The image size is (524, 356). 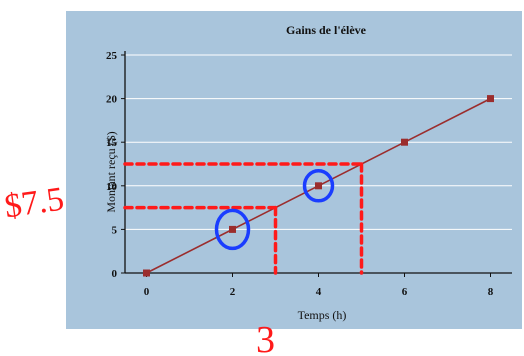 I want to click on annotation-layer, so click(x=243, y=218).